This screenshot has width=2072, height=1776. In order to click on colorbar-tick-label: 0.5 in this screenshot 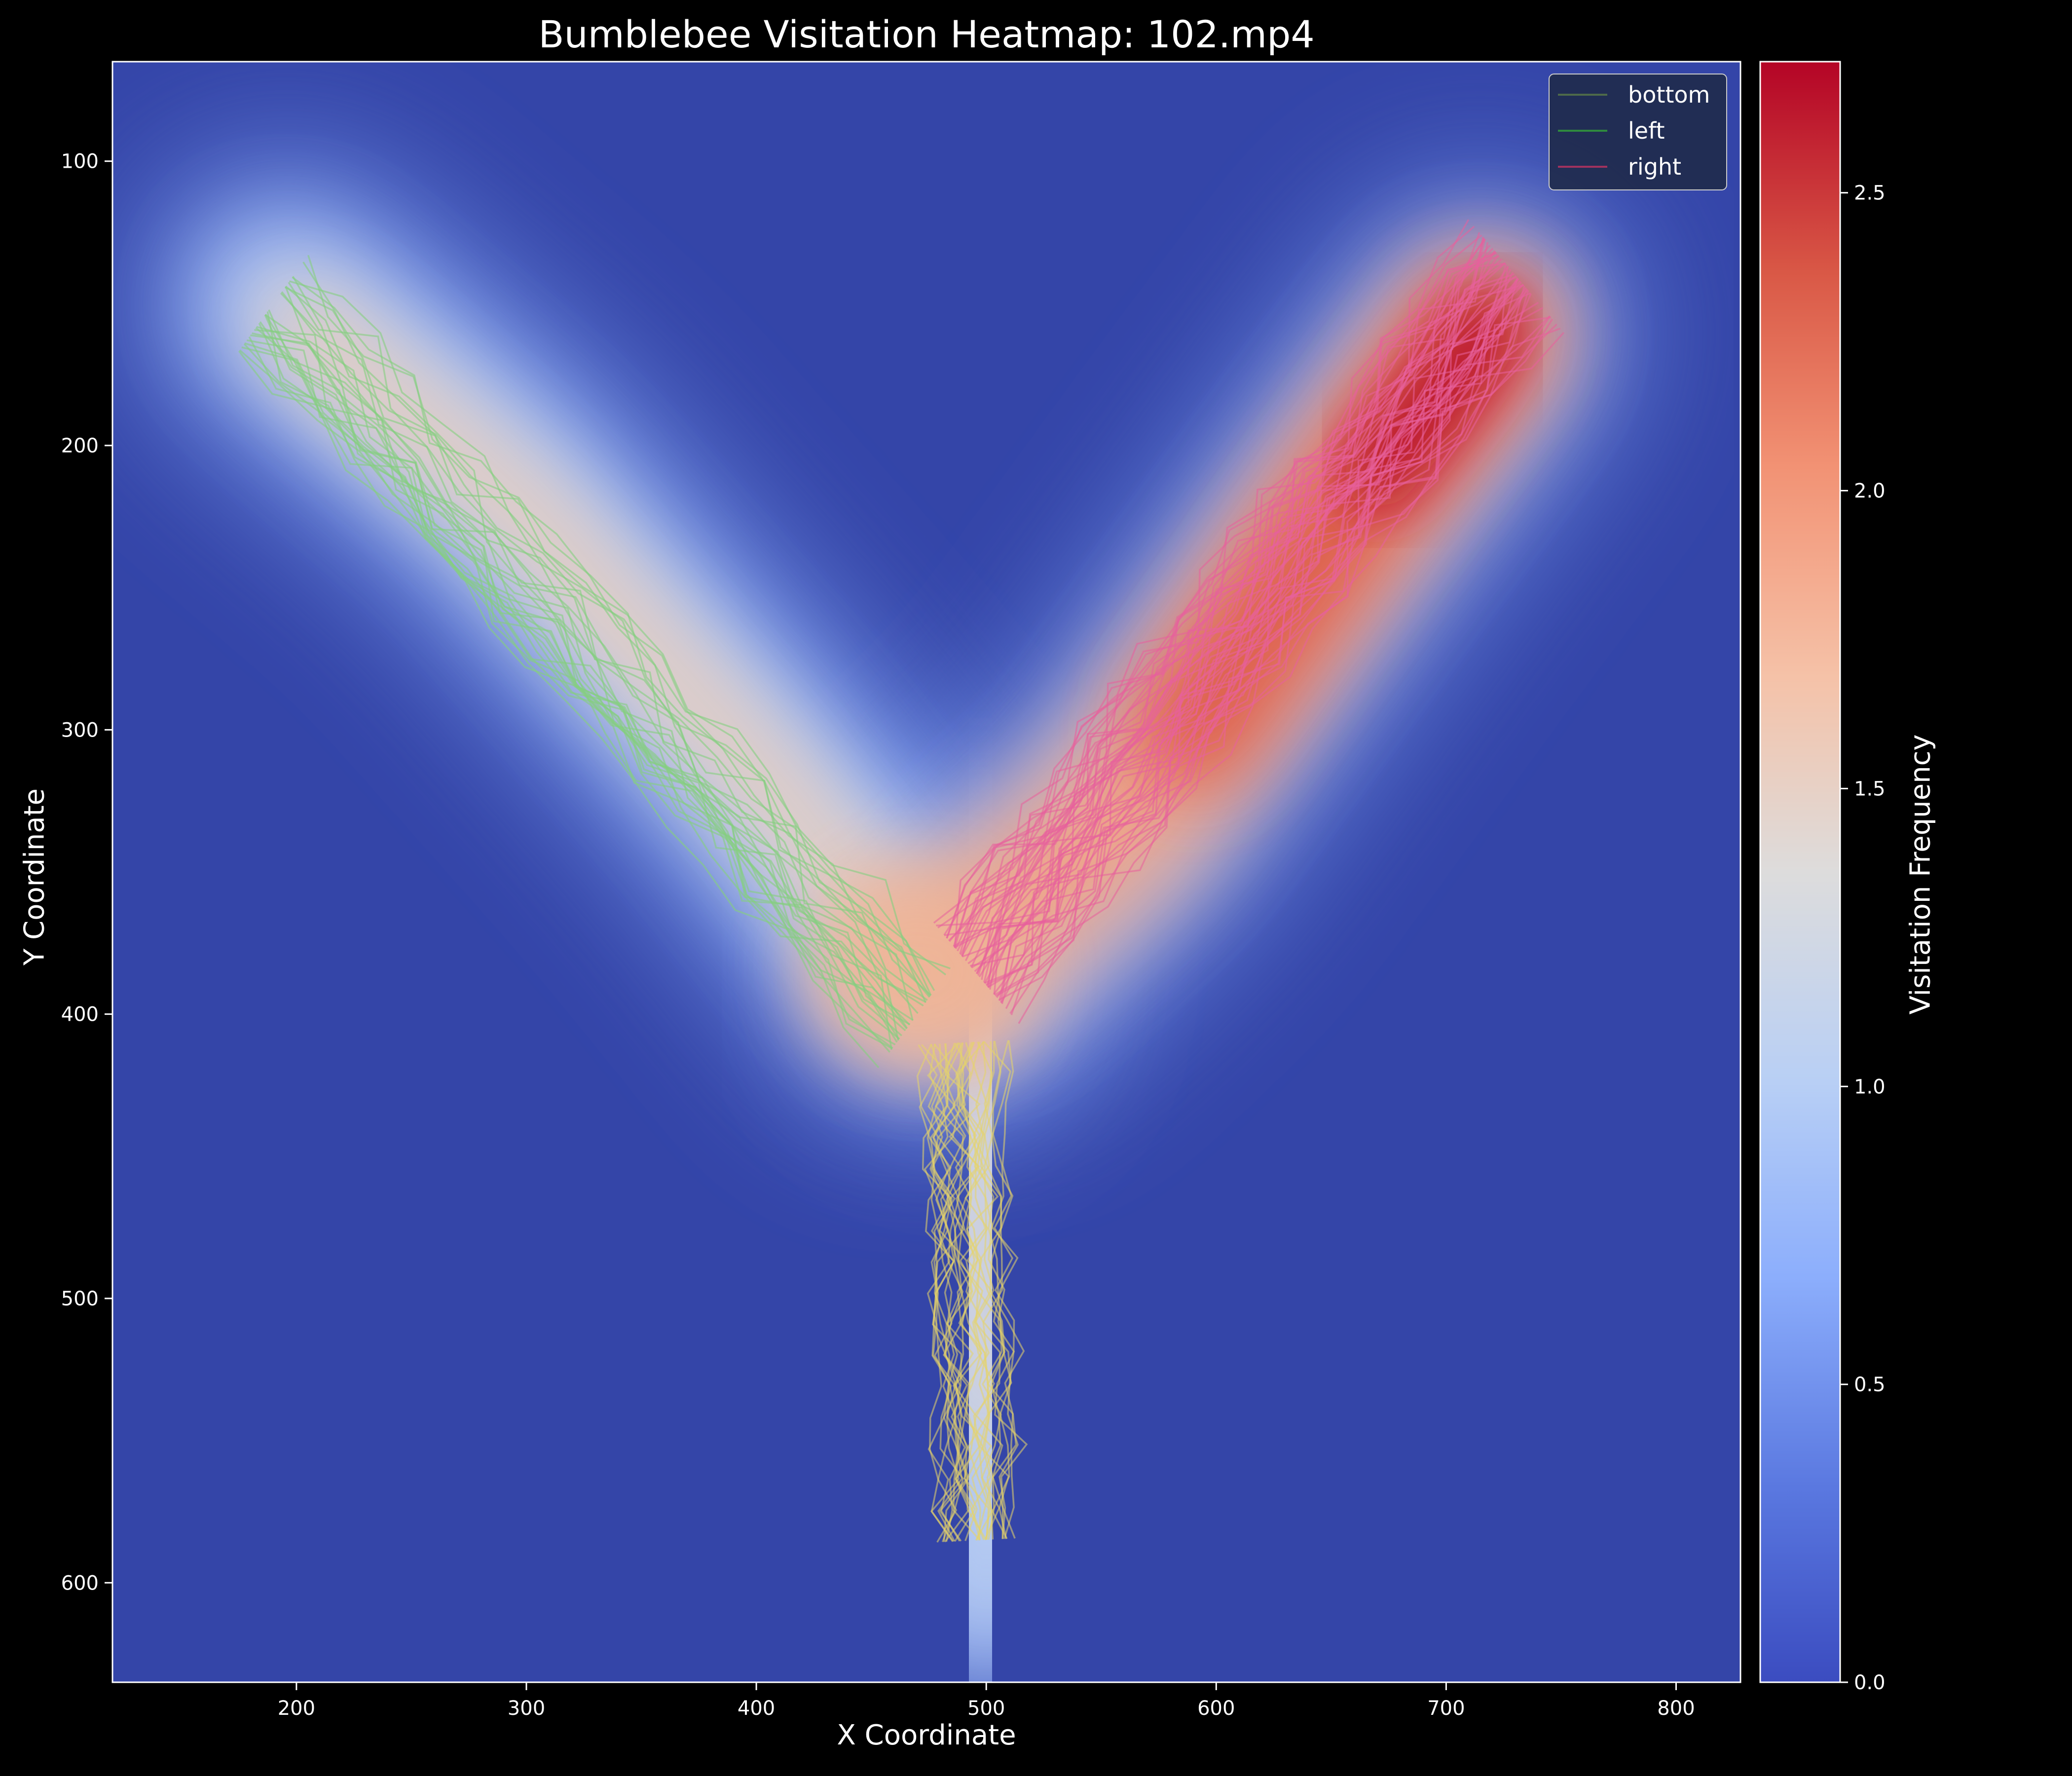, I will do `click(1870, 1385)`.